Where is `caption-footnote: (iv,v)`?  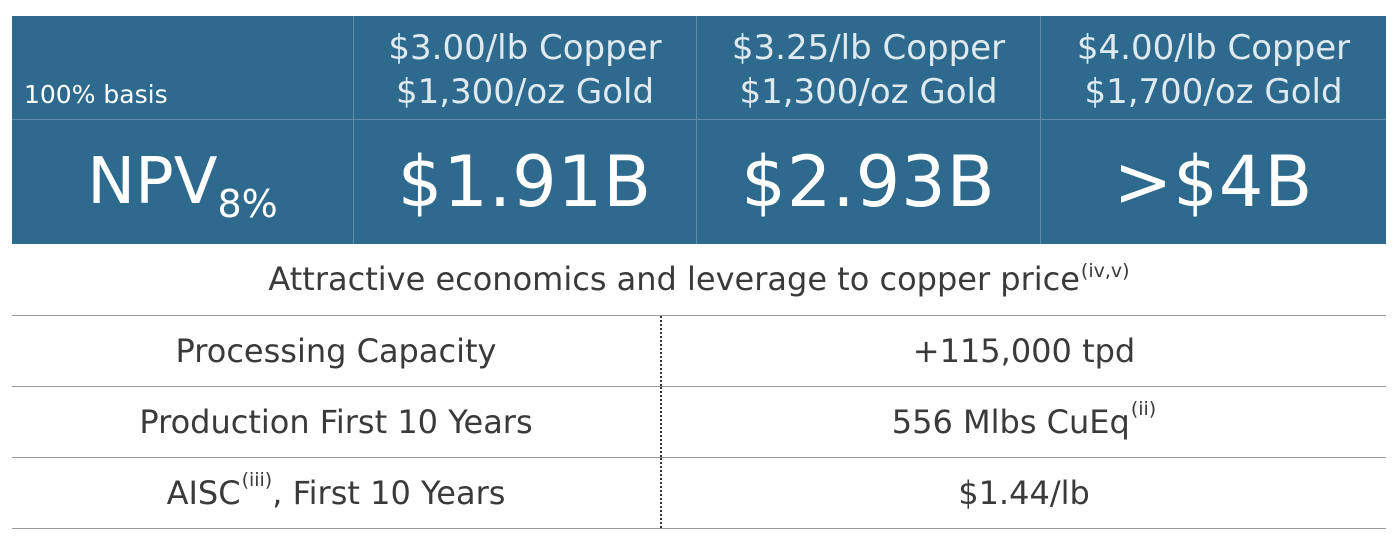 caption-footnote: (iv,v) is located at coordinates (1105, 271).